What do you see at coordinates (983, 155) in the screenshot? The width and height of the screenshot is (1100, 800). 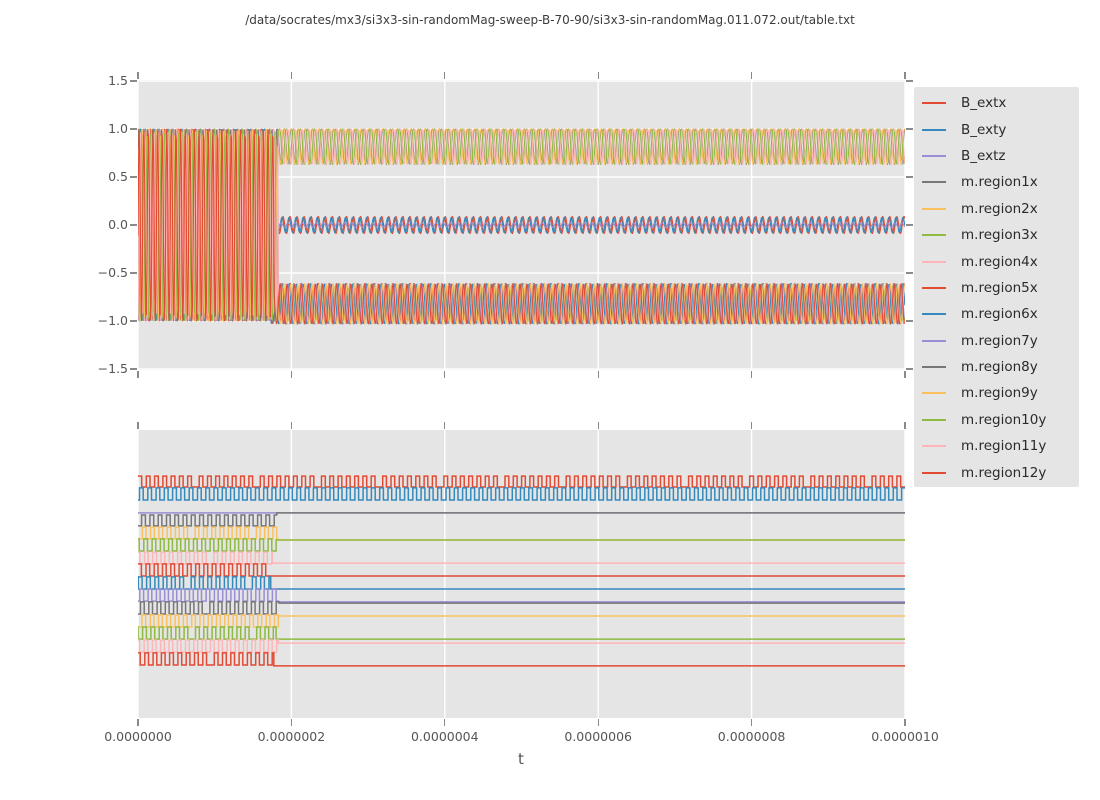 I see `legend-item-label: B_extz` at bounding box center [983, 155].